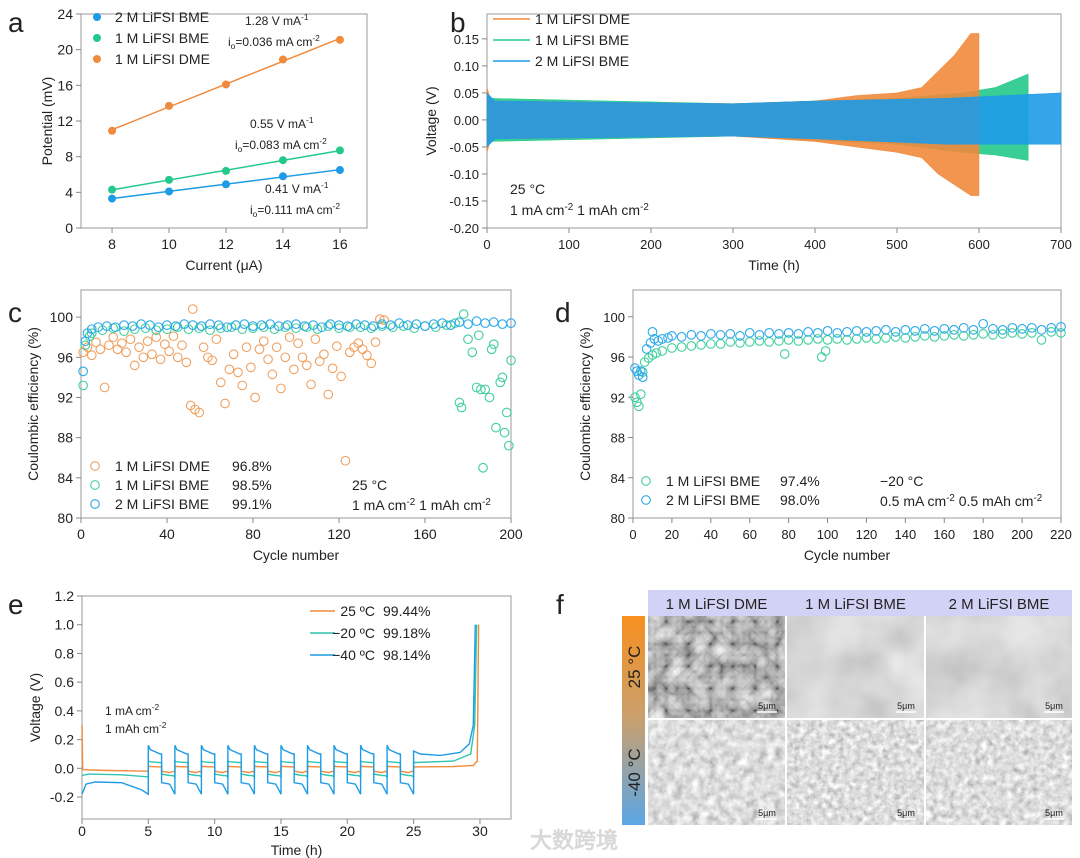 The image size is (1080, 858). Describe the element at coordinates (65, 14) in the screenshot. I see `y-tick-label: 24` at that location.